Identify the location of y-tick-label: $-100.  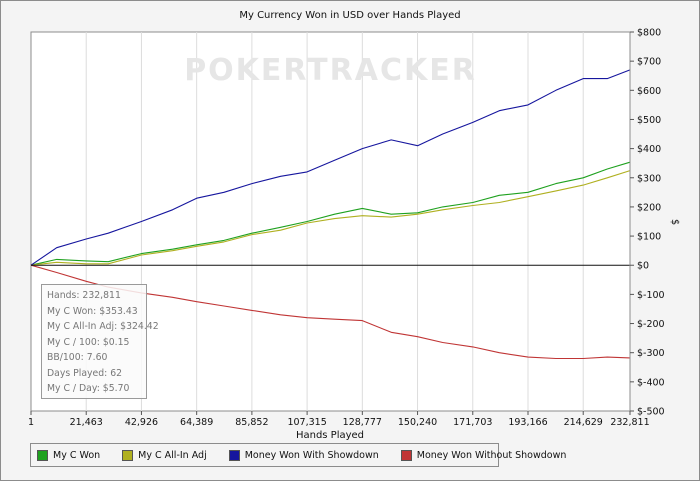
(651, 295).